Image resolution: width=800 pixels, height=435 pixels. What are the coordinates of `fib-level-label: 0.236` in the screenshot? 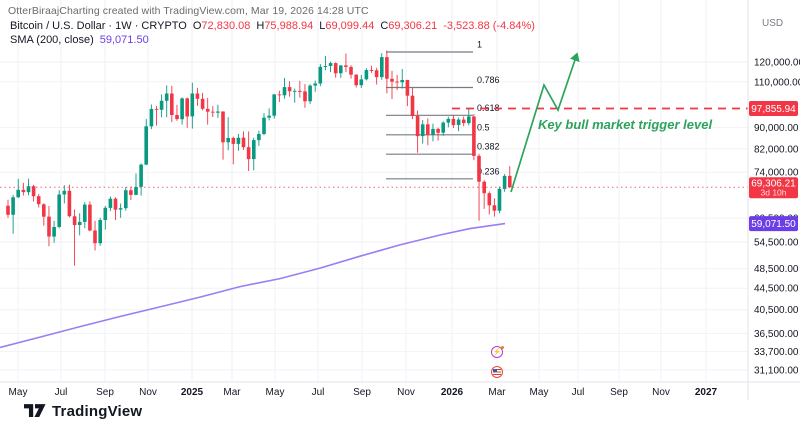 It's located at (488, 171).